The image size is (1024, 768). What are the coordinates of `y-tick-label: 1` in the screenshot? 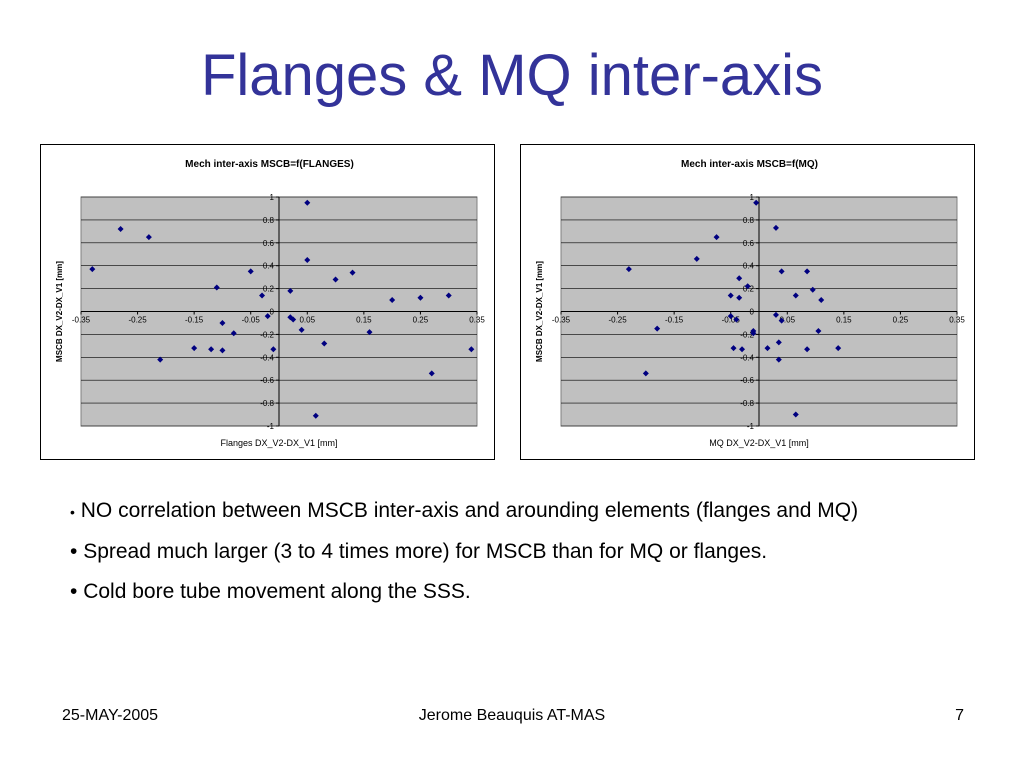 It's located at (752, 197).